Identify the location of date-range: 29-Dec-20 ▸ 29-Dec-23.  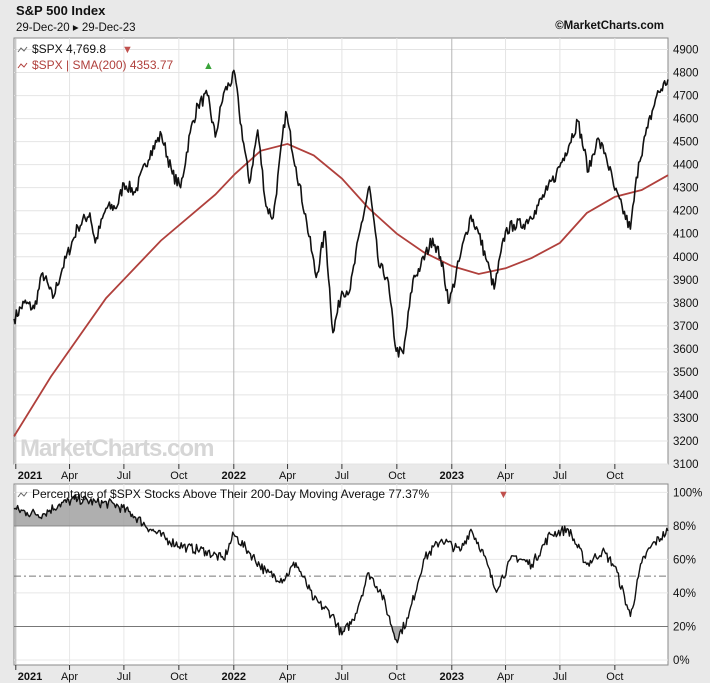
(76, 28).